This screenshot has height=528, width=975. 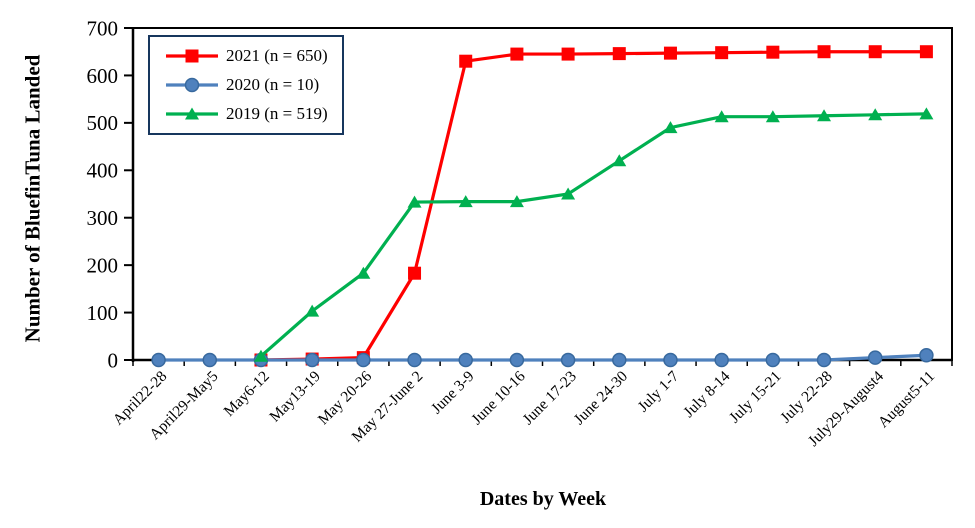 What do you see at coordinates (103, 76) in the screenshot?
I see `y-tick-label: 600` at bounding box center [103, 76].